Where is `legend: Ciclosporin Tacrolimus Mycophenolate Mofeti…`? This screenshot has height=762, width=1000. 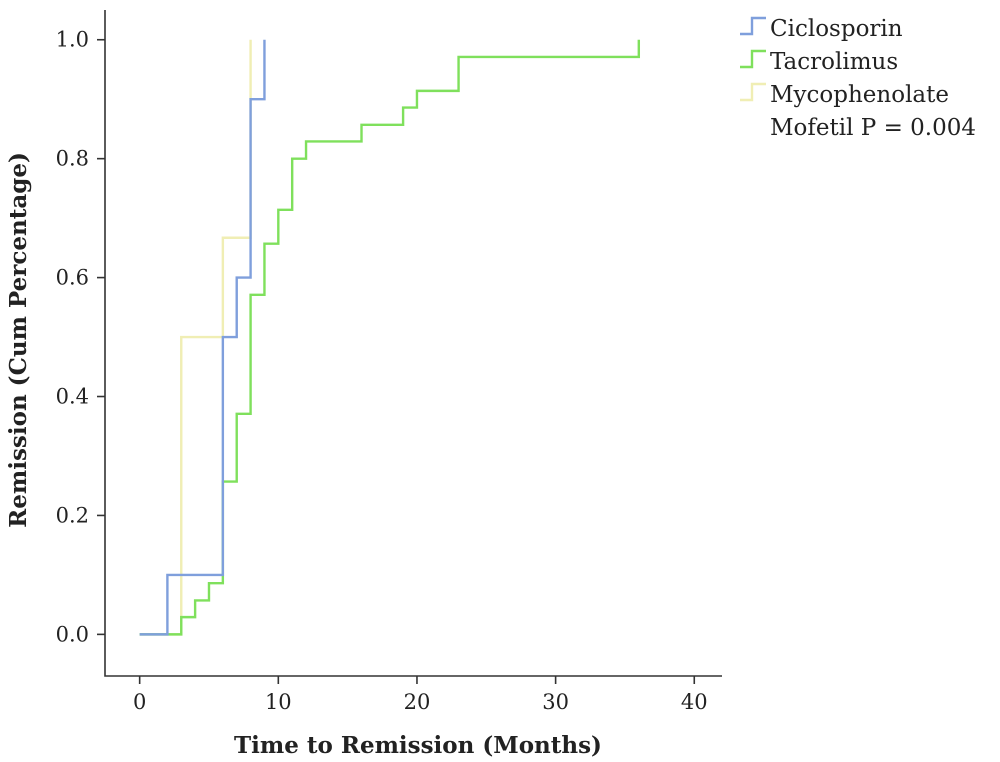 legend: Ciclosporin Tacrolimus Mycophenolate Mofeti… is located at coordinates (858, 78).